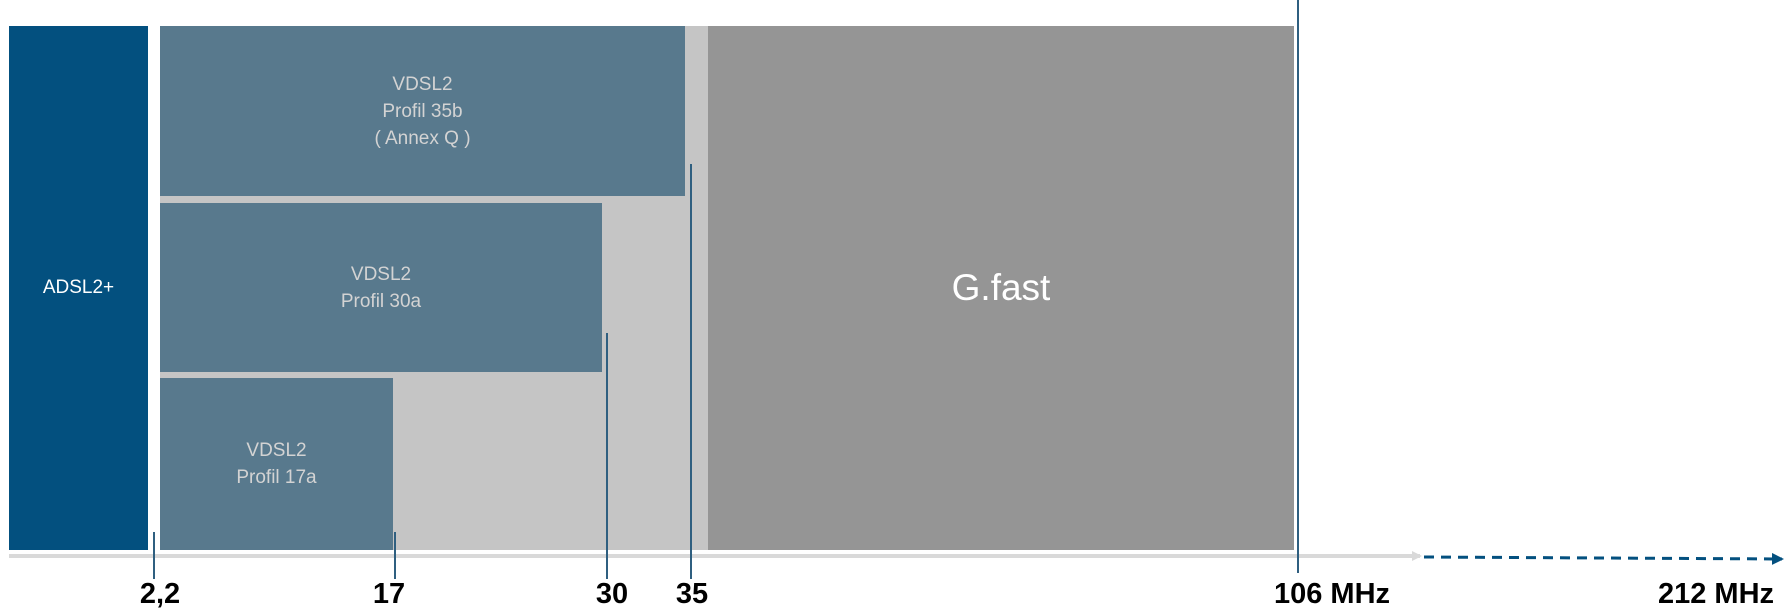 This screenshot has height=613, width=1792. What do you see at coordinates (1332, 594) in the screenshot?
I see `tick-label-106-mhz: 106 MHz` at bounding box center [1332, 594].